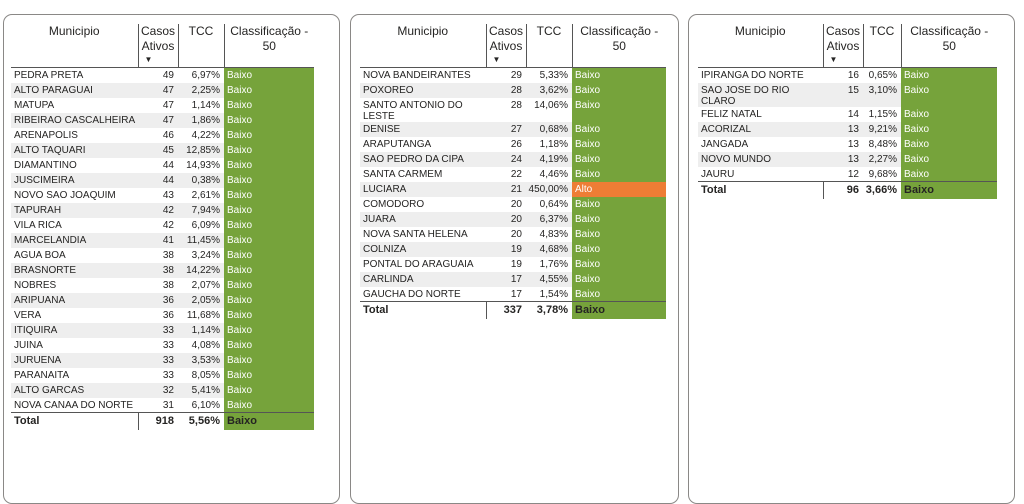 Image resolution: width=1024 pixels, height=504 pixels. What do you see at coordinates (205, 375) in the screenshot?
I see `cell-tcc: 8,05%` at bounding box center [205, 375].